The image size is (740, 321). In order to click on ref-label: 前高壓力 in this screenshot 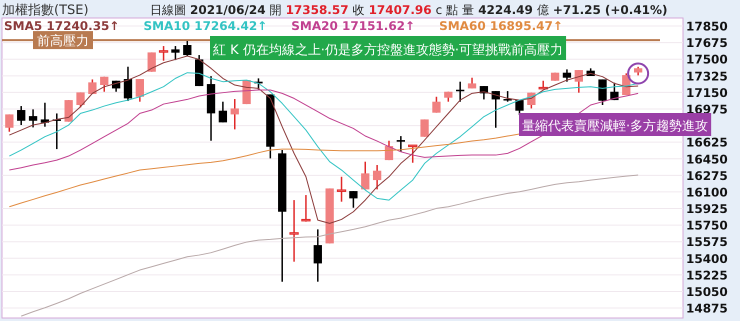, I will do `click(63, 40)`.